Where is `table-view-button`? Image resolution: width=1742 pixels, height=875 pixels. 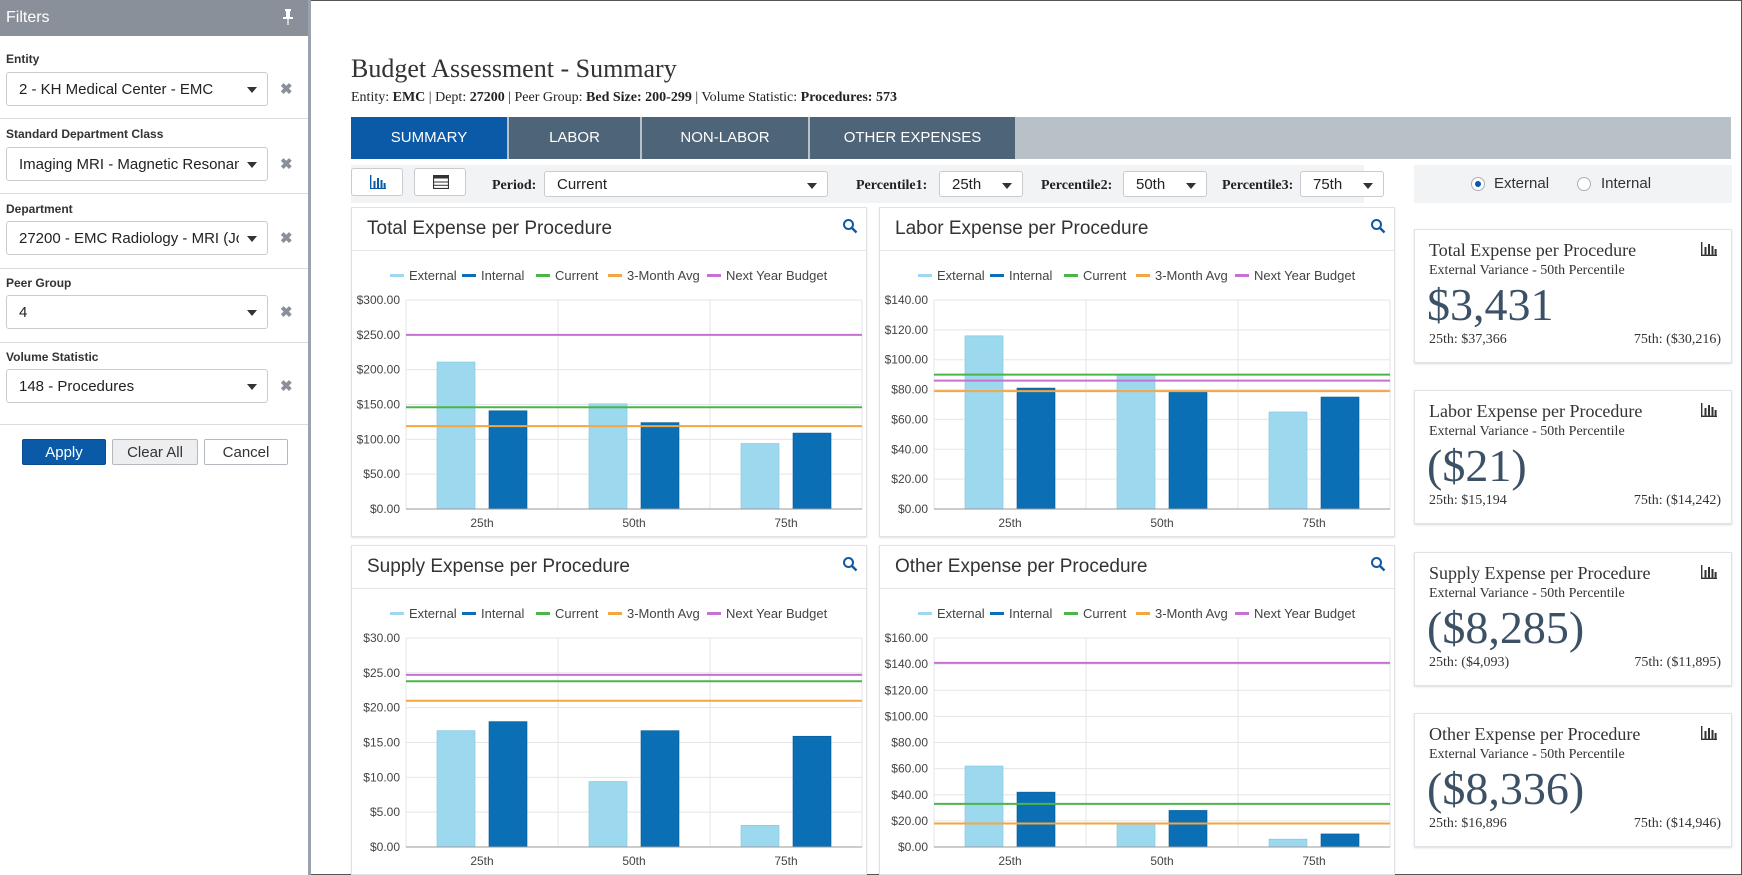
table-view-button is located at coordinates (440, 182).